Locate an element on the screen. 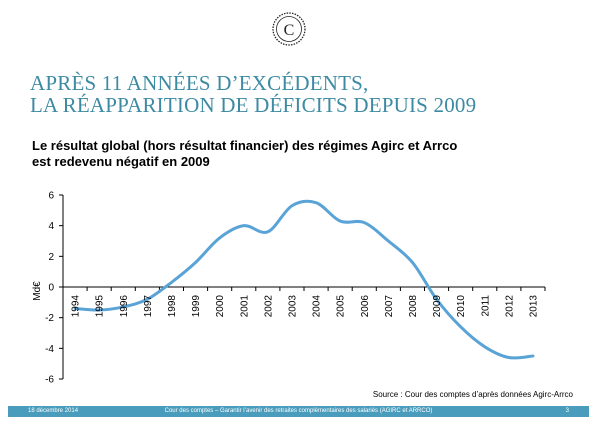 The image size is (597, 428). x-tick-label: 1998 is located at coordinates (172, 306).